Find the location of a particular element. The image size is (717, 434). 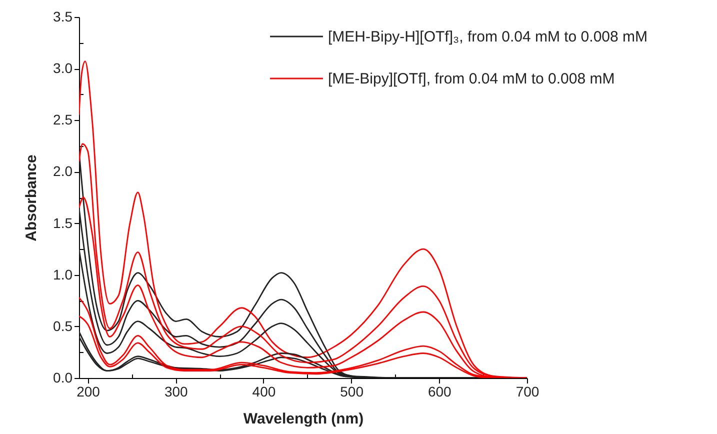

y-tick-label: 2.0 is located at coordinates (63, 171).